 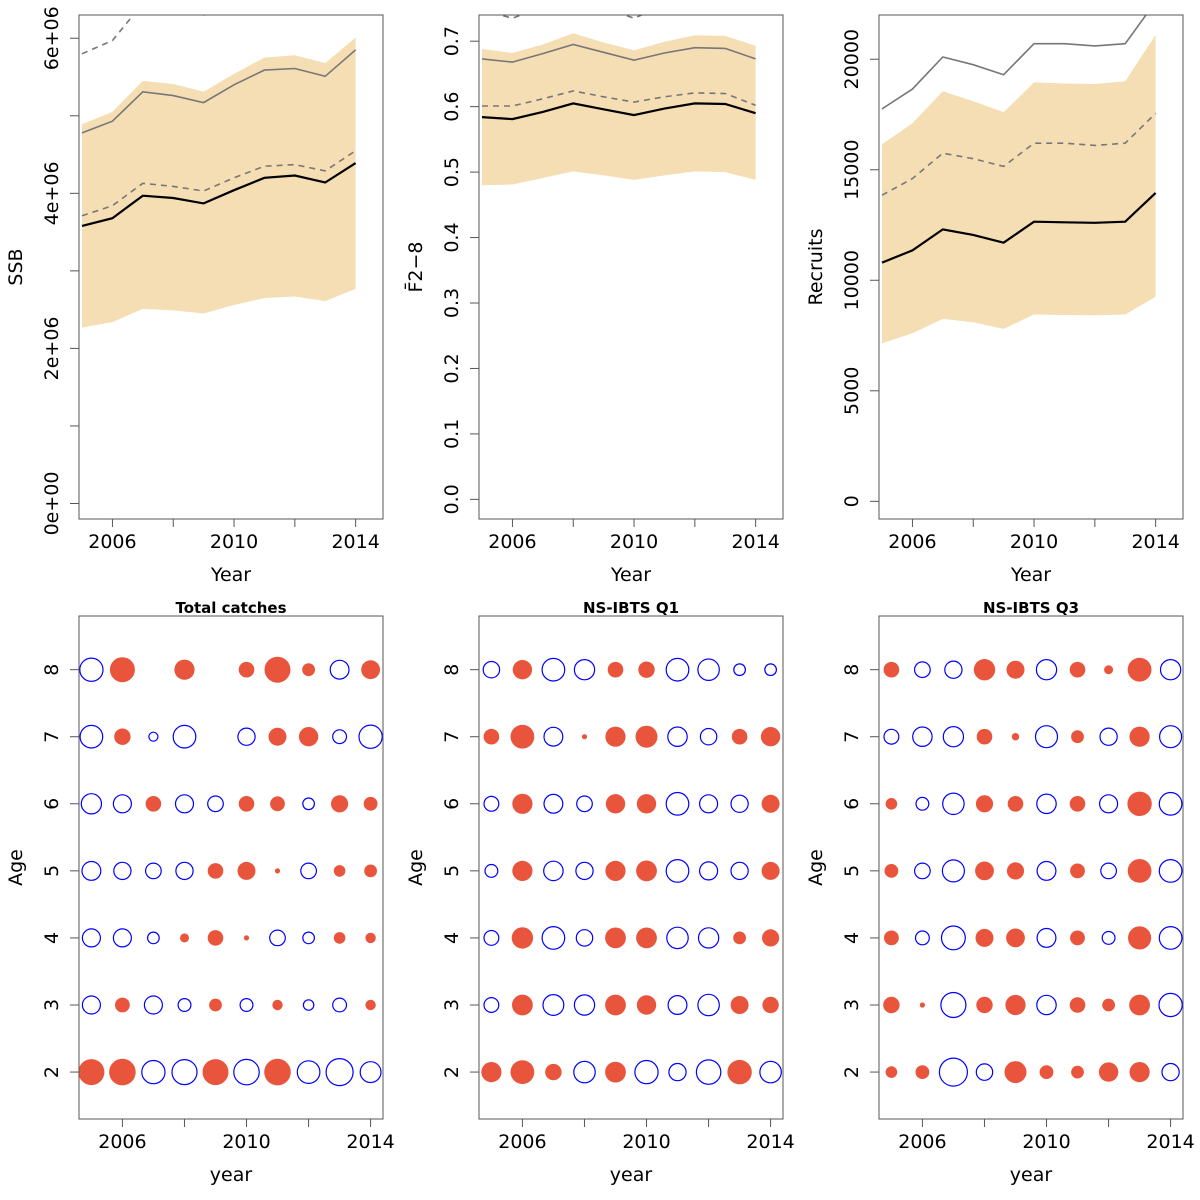 What do you see at coordinates (631, 608) in the screenshot?
I see `panel-title: NS-IBTS Q1` at bounding box center [631, 608].